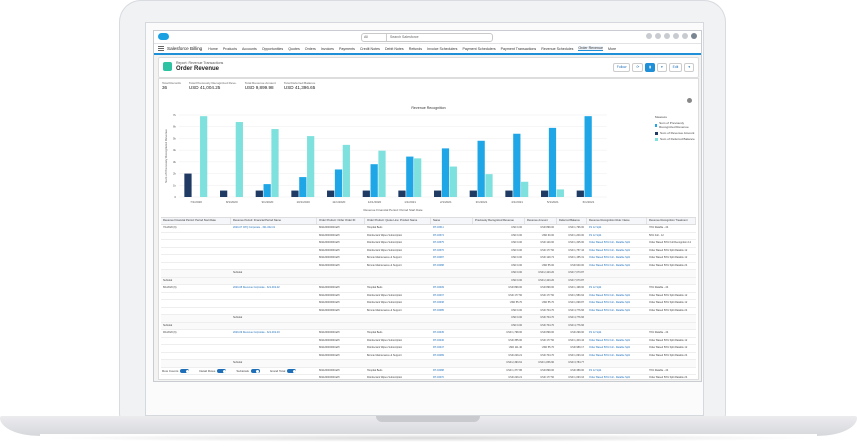  I want to click on table-cell: 2020-08 Revenue Corporate - 321-002-02, so click(256, 287).